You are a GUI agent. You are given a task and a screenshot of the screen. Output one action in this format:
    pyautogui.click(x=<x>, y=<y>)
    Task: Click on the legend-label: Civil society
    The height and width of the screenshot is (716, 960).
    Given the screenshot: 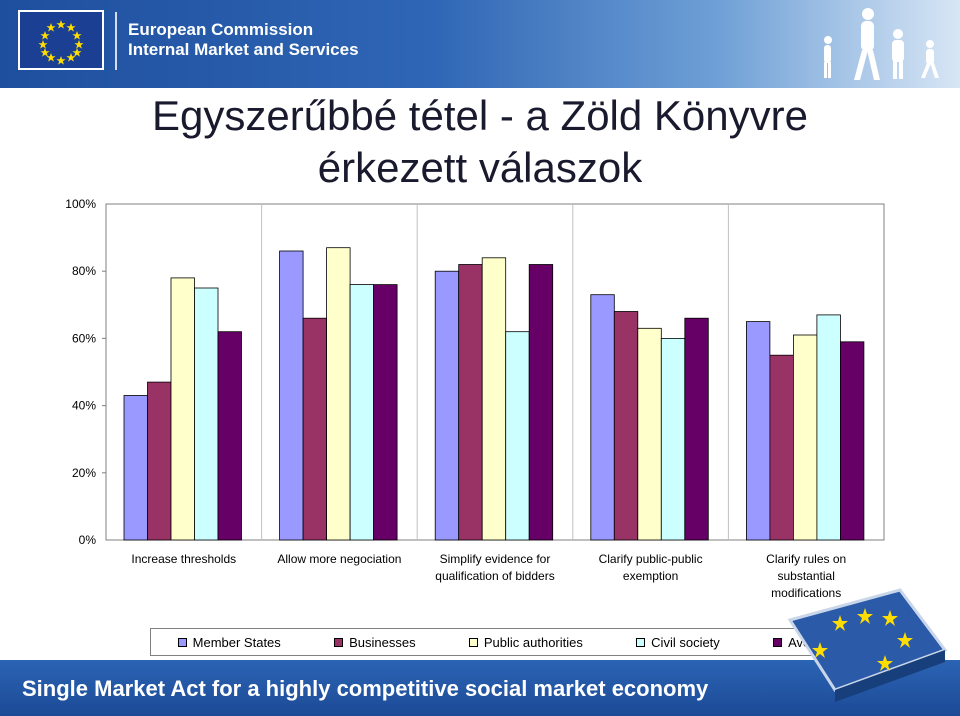 What is the action you would take?
    pyautogui.click(x=685, y=642)
    